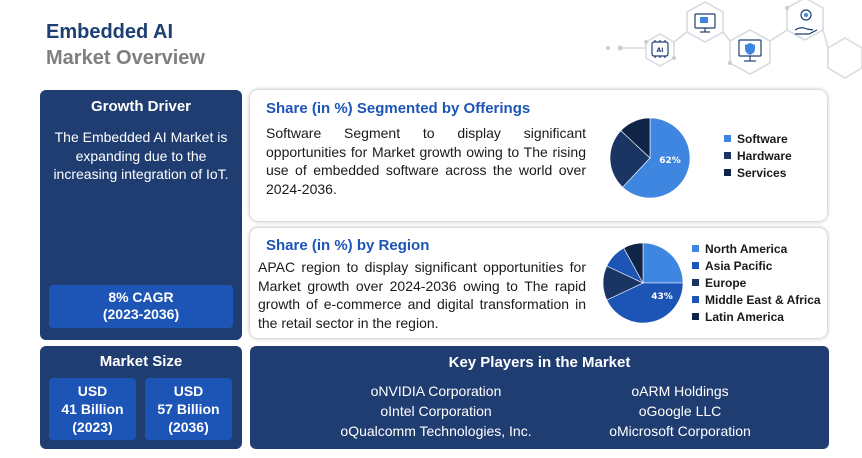  Describe the element at coordinates (125, 45) in the screenshot. I see `page-title-block: Embedded AI Market Overview` at that location.